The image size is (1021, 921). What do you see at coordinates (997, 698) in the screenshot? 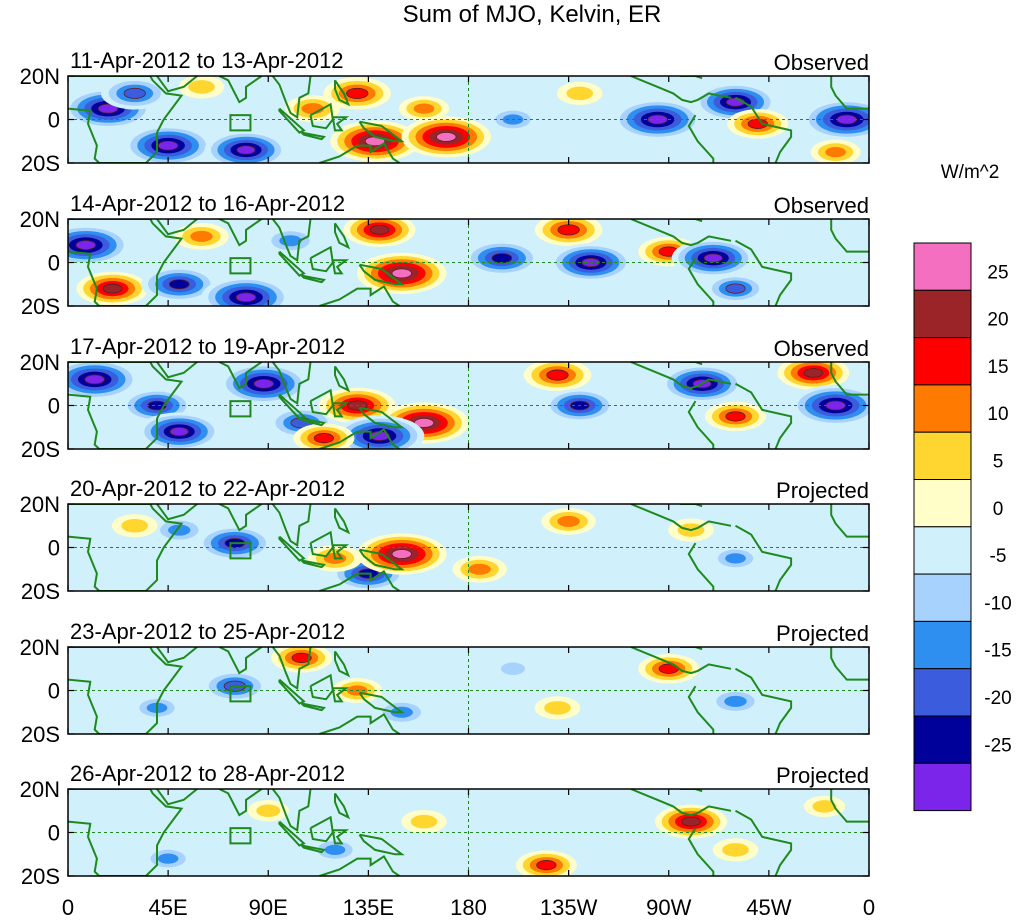
I see `colorbar-label: -20` at bounding box center [997, 698].